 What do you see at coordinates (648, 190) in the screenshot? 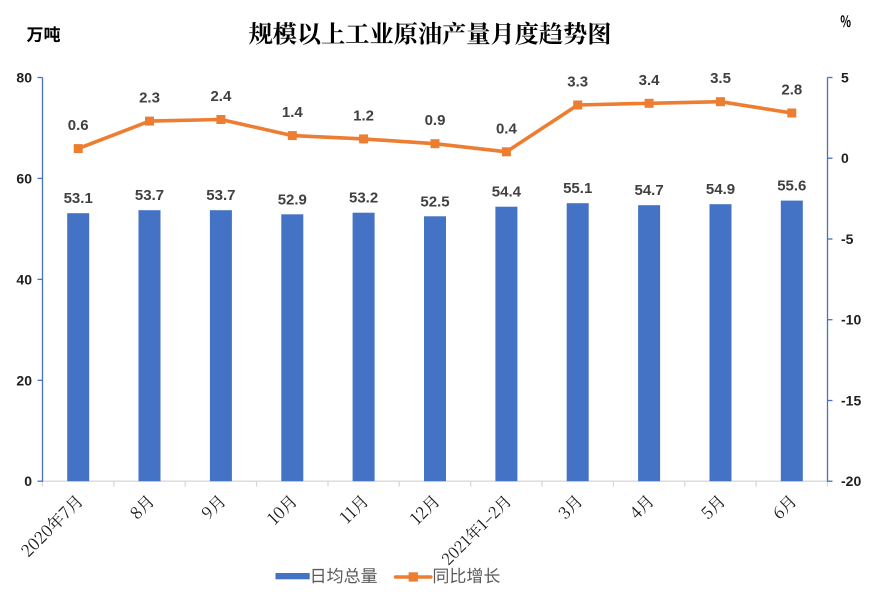
I see `svg-text: 54.7` at bounding box center [648, 190].